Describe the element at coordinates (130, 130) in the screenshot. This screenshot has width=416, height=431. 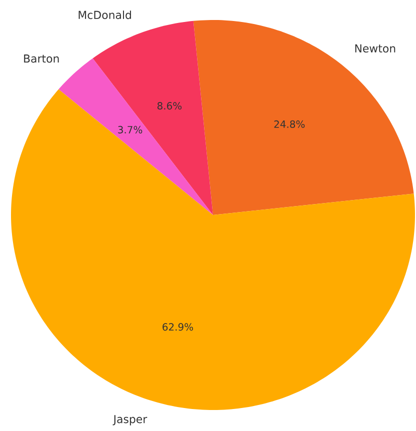
I see `data-label: 3.7%` at that location.